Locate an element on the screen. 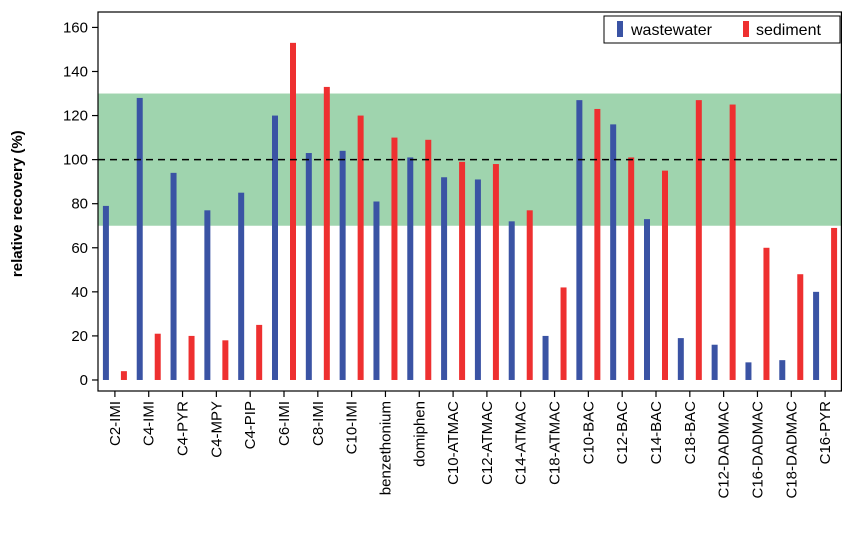 Image resolution: width=842 pixels, height=533 pixels. bar-wastewater-c2-imi is located at coordinates (105, 292).